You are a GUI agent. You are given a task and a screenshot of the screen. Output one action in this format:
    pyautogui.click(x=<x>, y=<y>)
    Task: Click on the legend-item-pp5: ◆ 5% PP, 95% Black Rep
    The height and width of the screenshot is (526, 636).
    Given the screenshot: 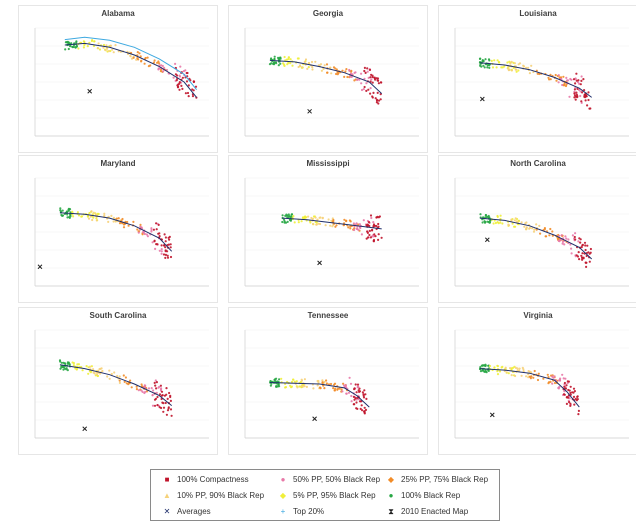 What is the action you would take?
    pyautogui.click(x=327, y=495)
    